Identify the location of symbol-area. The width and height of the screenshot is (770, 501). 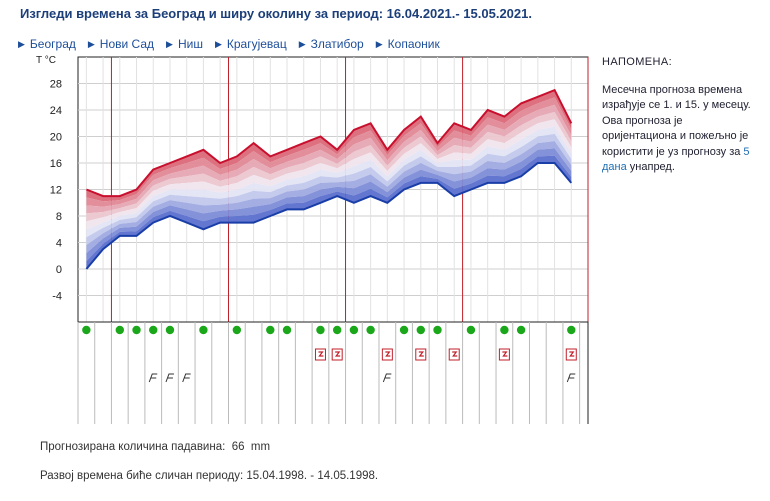
(333, 372).